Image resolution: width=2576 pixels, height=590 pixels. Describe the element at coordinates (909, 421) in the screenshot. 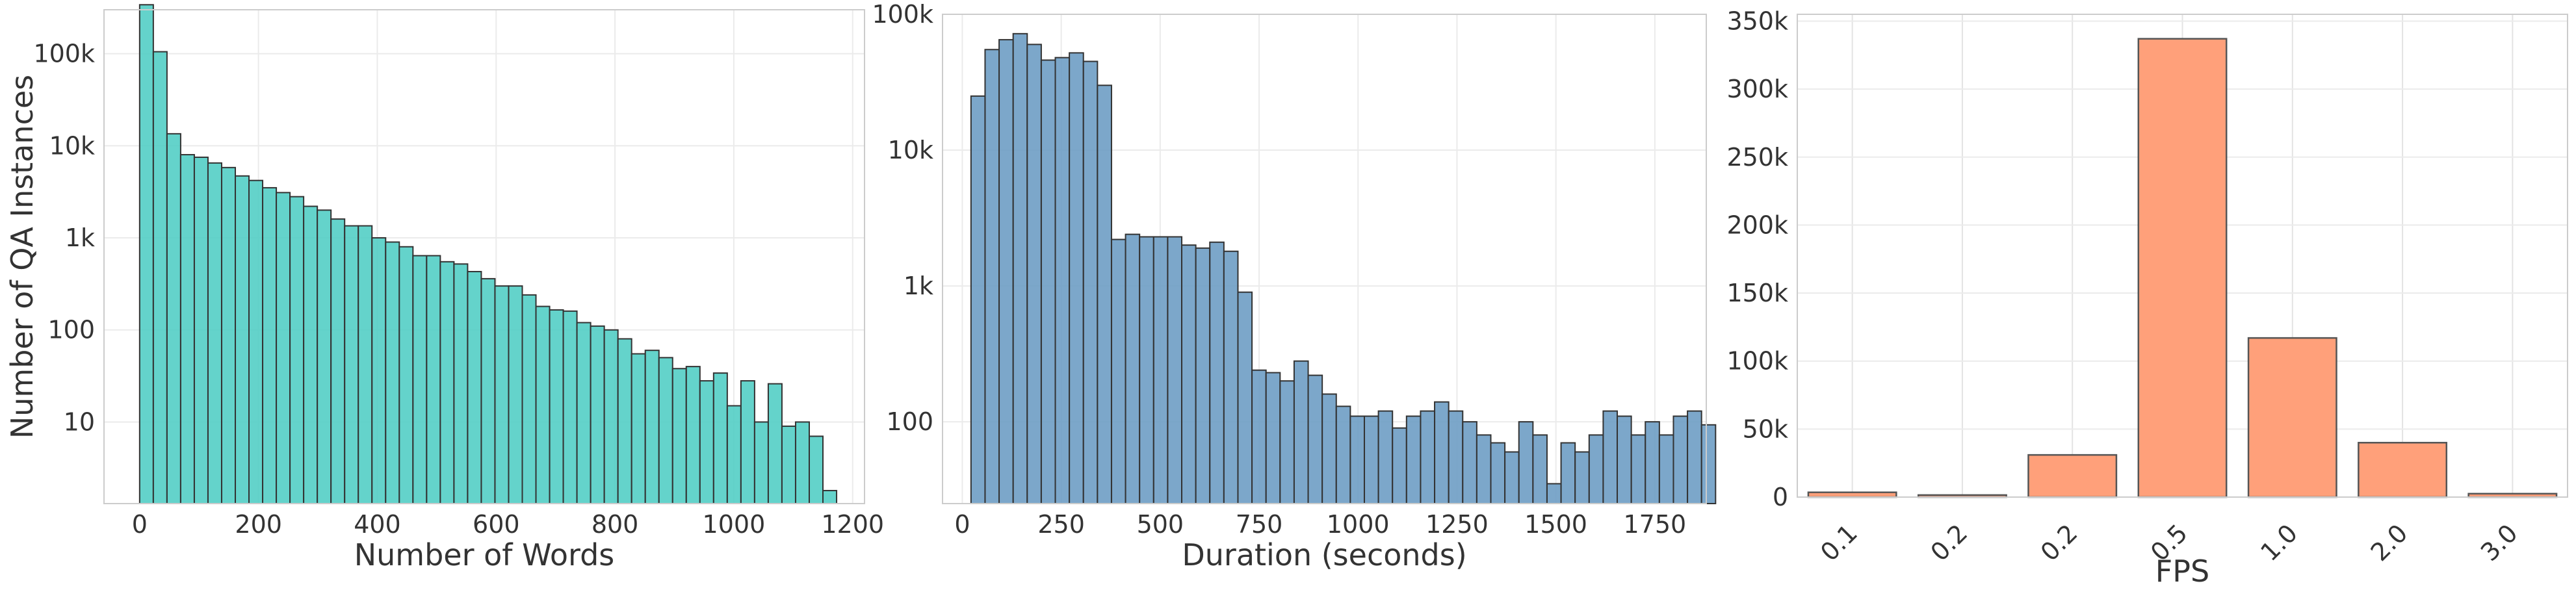

I see `y-tick-label: 100` at that location.